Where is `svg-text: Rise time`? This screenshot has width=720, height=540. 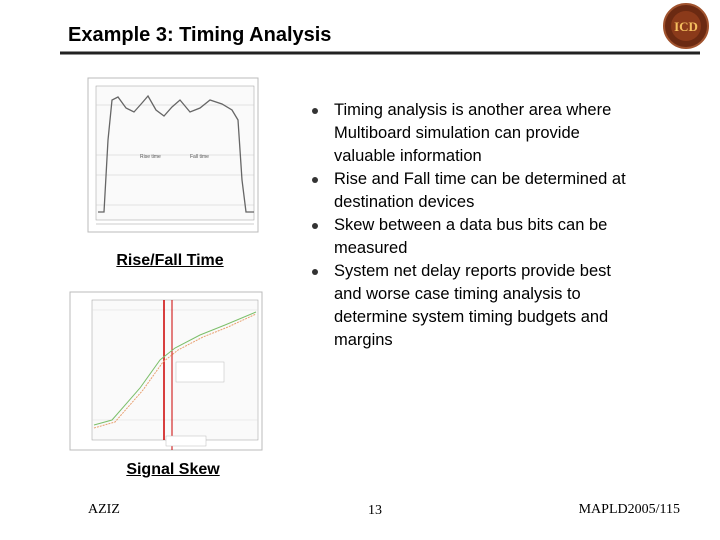
svg-text: Rise time is located at coordinates (150, 157).